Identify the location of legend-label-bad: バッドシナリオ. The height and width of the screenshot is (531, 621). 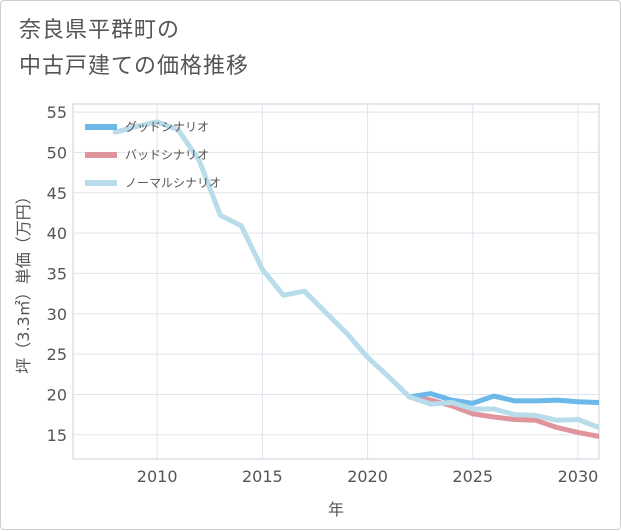
(167, 155).